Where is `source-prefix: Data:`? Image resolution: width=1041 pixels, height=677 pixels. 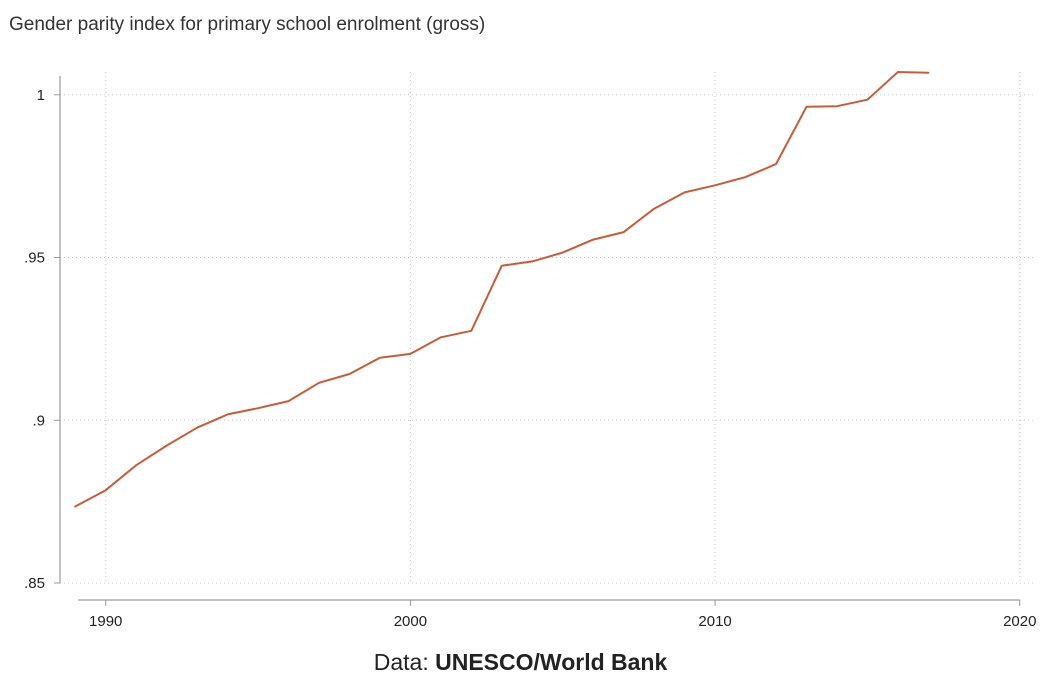
source-prefix: Data: is located at coordinates (404, 662).